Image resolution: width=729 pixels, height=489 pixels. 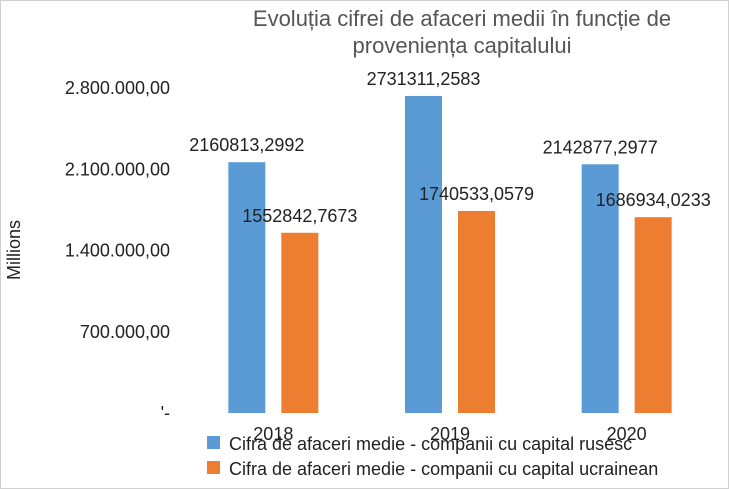 I want to click on y-axis-title: Millions, so click(x=14, y=250).